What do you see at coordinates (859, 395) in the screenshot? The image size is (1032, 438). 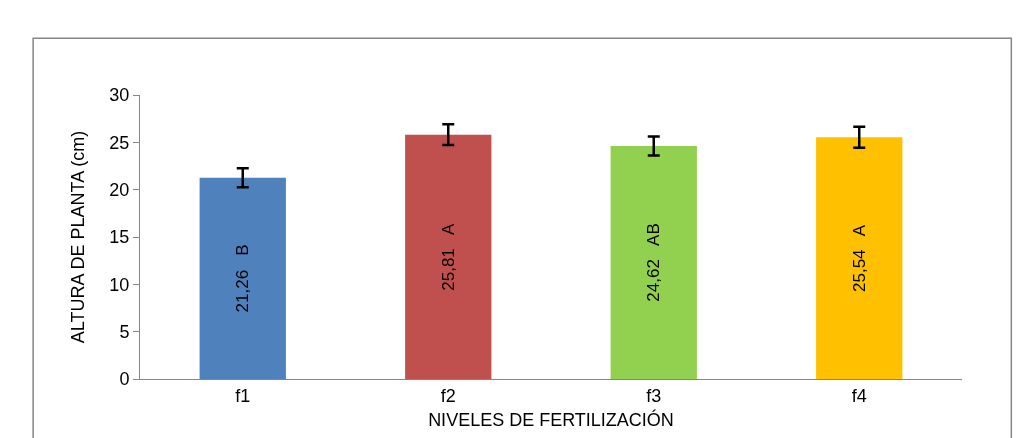 I see `x-tick-label: f4` at bounding box center [859, 395].